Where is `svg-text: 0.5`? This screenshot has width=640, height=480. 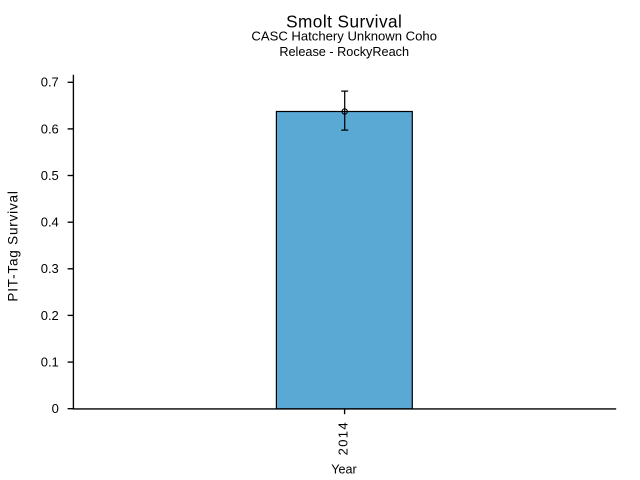
svg-text: 0.5 is located at coordinates (50, 175).